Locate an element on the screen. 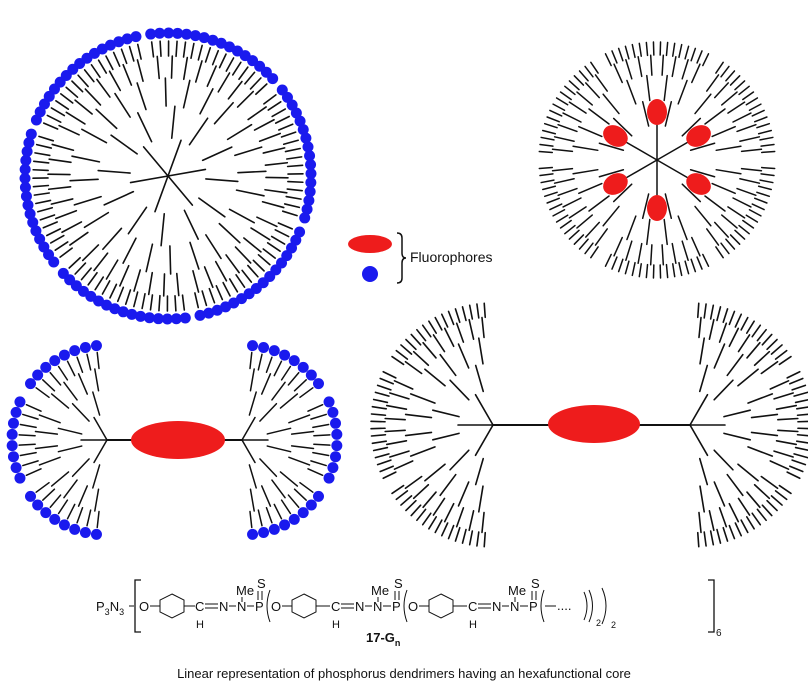  legend-red-fluorophore is located at coordinates (370, 244).